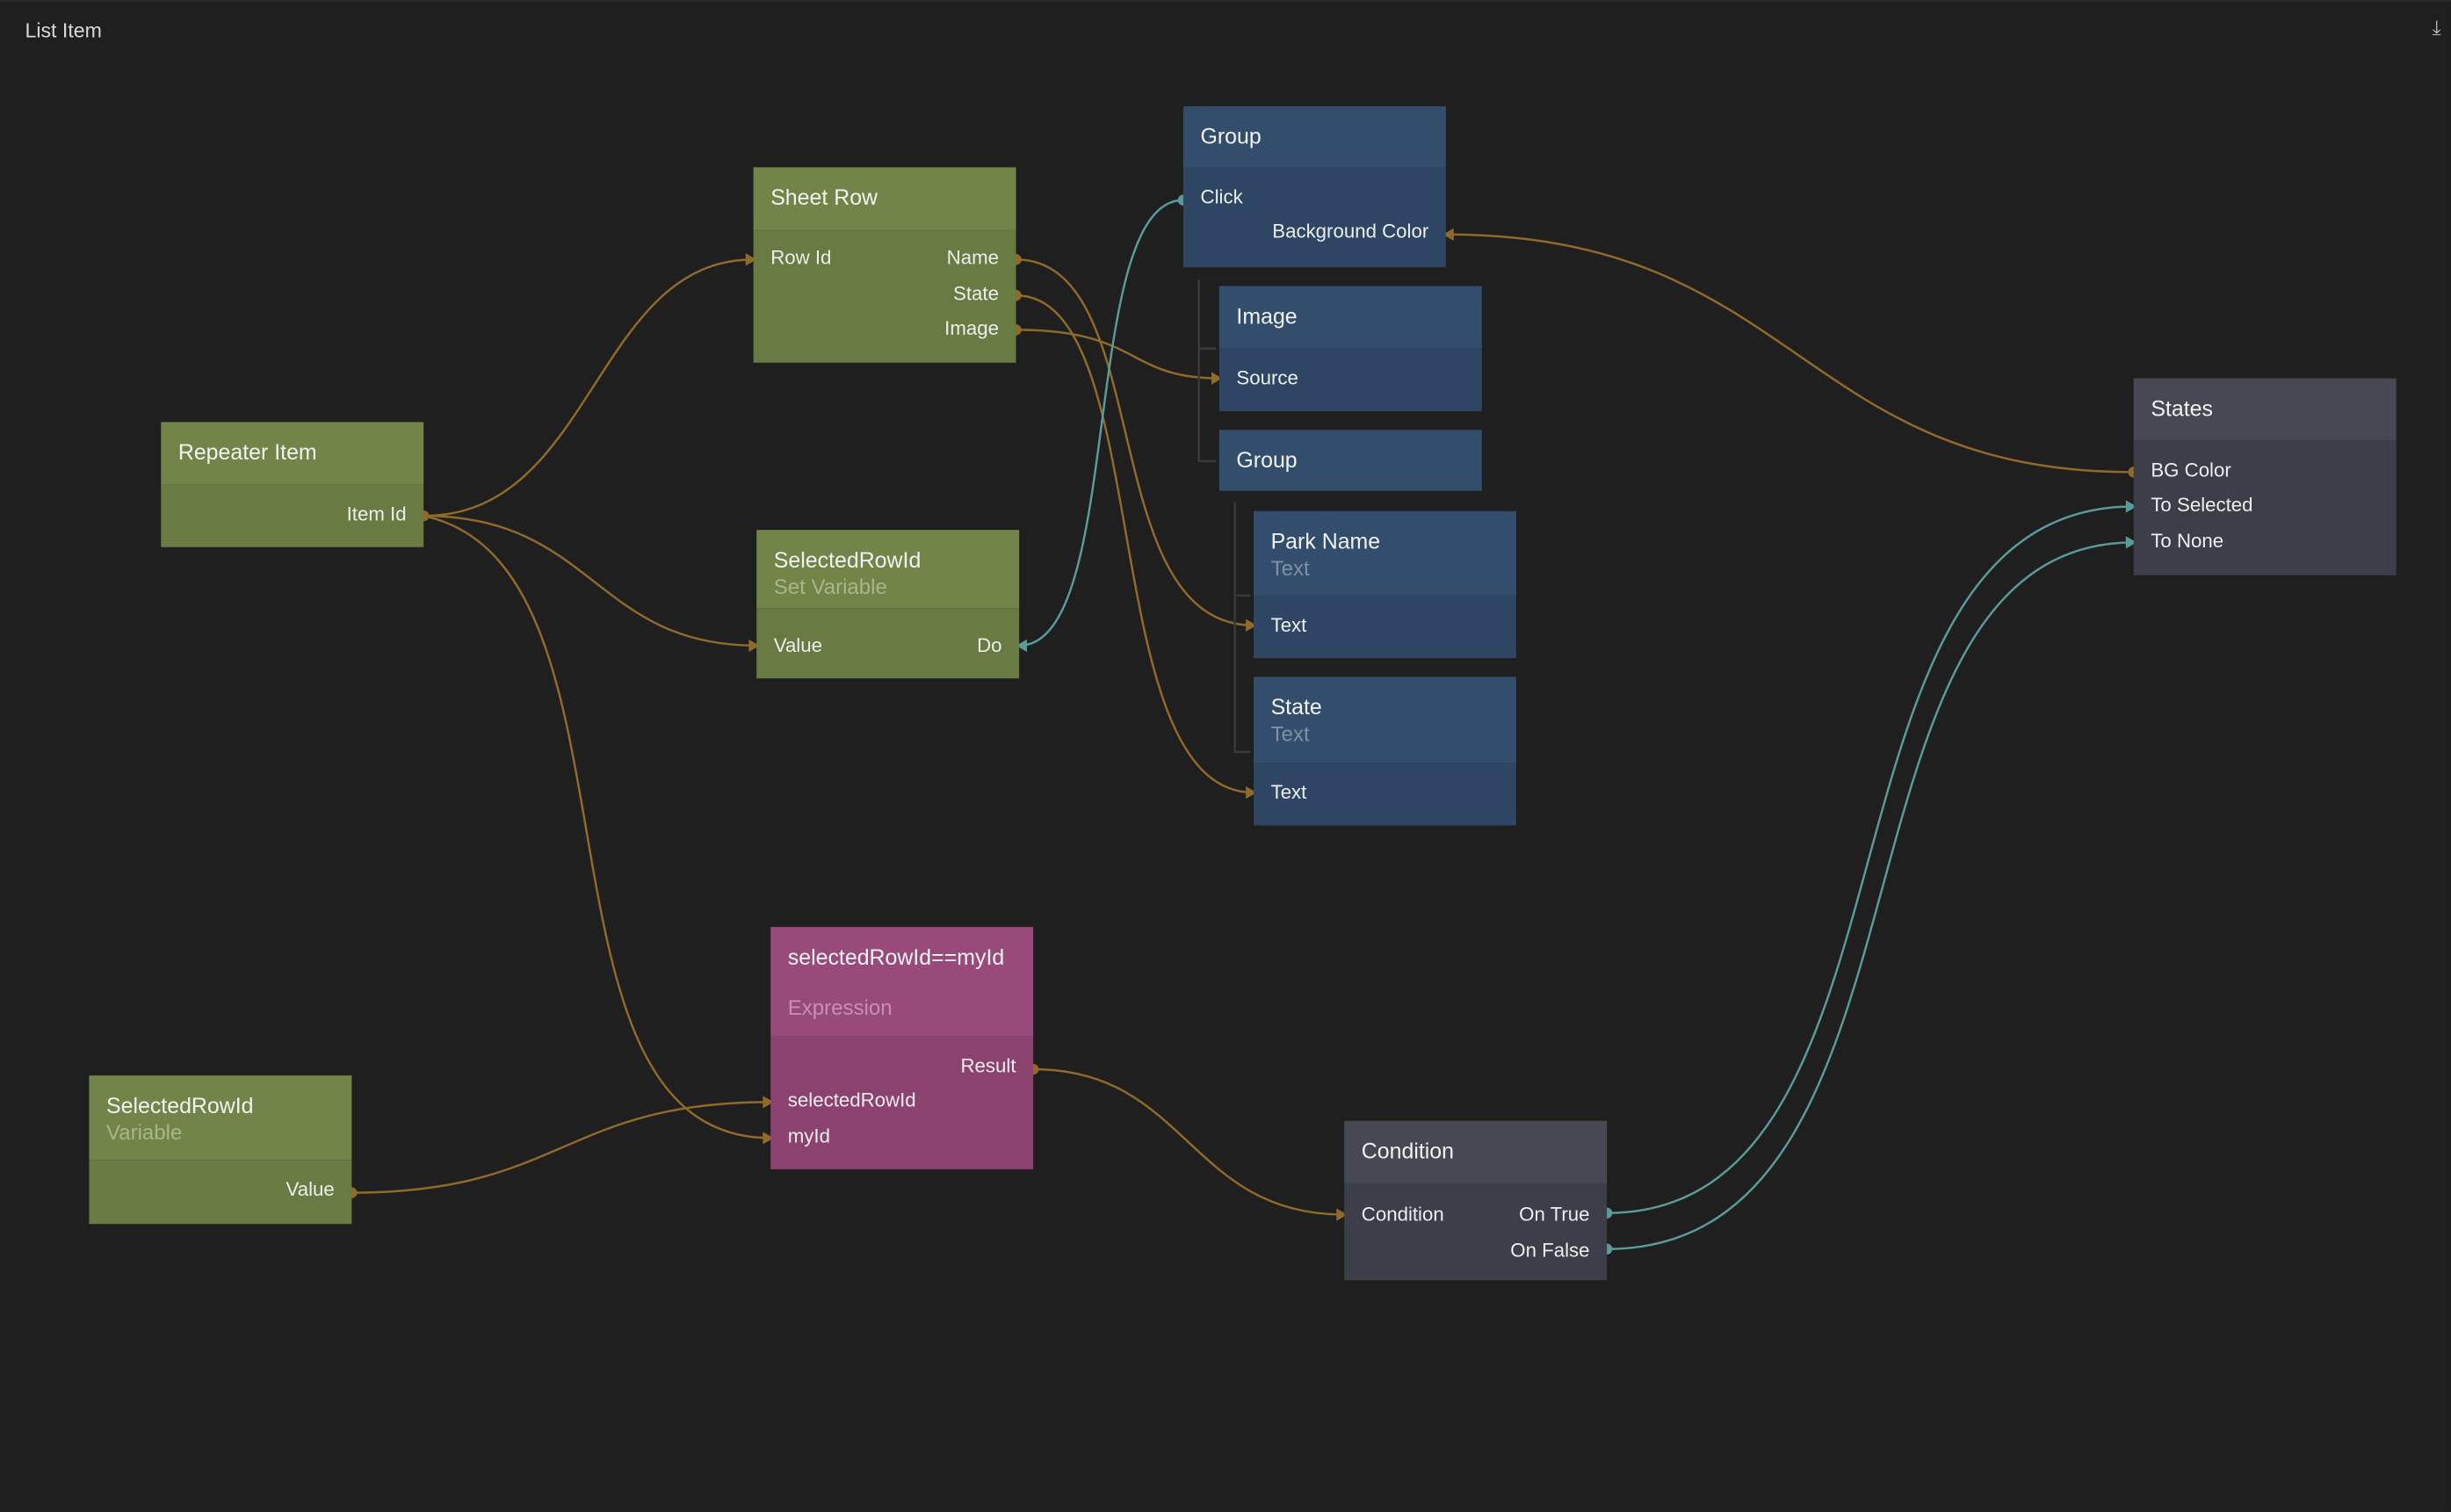  What do you see at coordinates (588, 387) in the screenshot?
I see `wire-itemid-rowid` at bounding box center [588, 387].